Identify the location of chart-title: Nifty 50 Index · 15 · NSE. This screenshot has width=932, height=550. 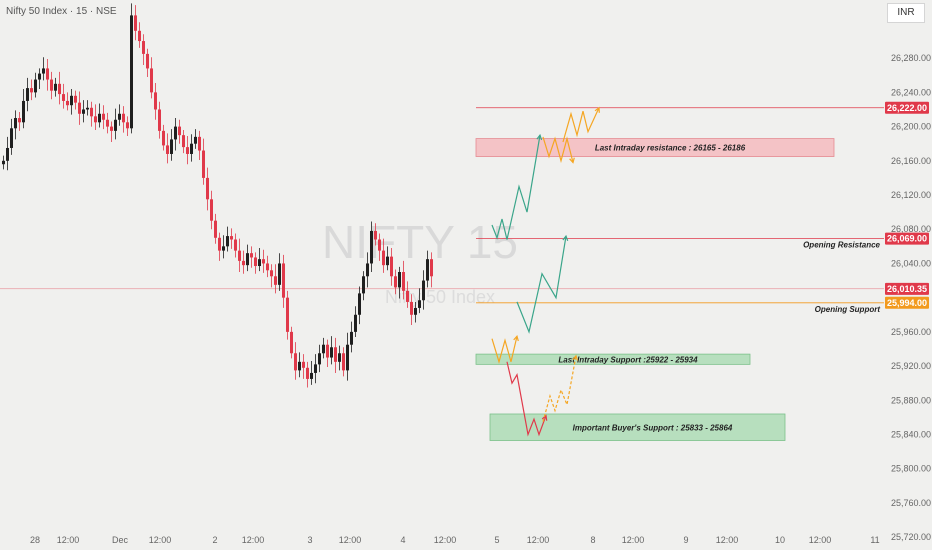
(61, 11).